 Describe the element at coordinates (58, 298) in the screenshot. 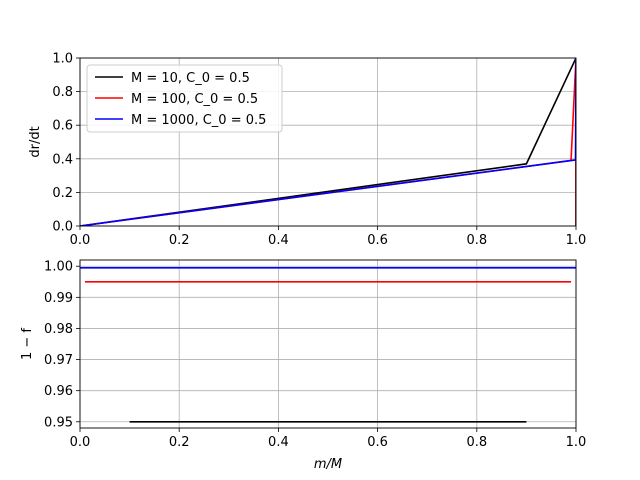

I see `y-tick-label: 0.99` at that location.